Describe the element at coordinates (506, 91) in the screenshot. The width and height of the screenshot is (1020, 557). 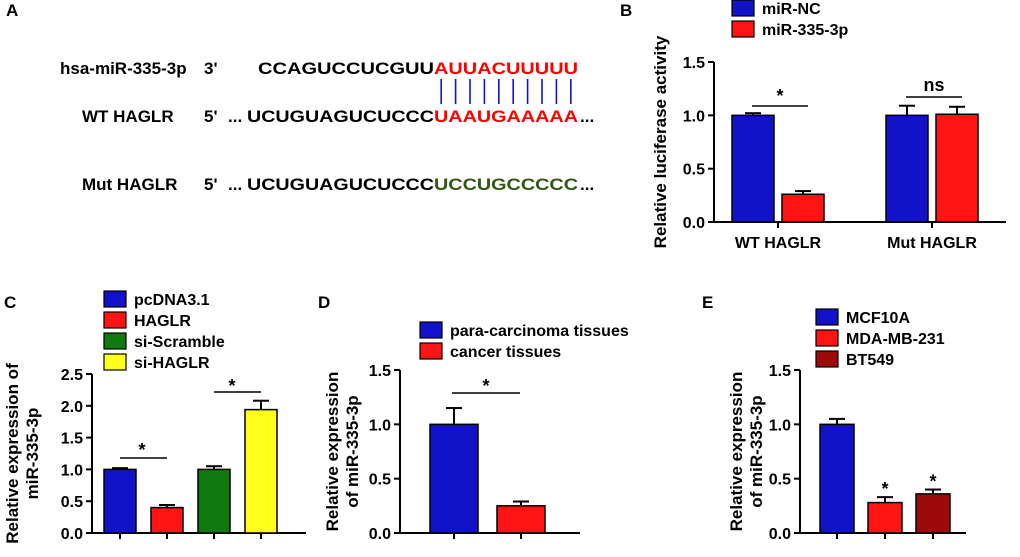
I see `base-pairing-lines` at that location.